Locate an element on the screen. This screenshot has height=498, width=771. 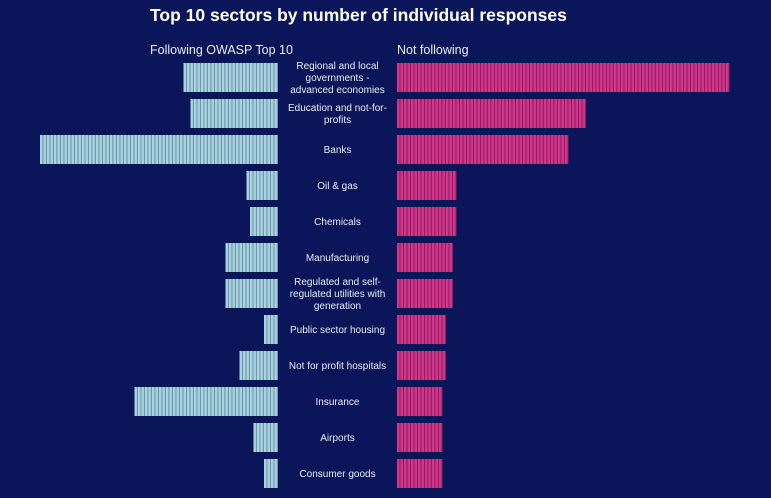
category-label: Consumer goods is located at coordinates (337, 474).